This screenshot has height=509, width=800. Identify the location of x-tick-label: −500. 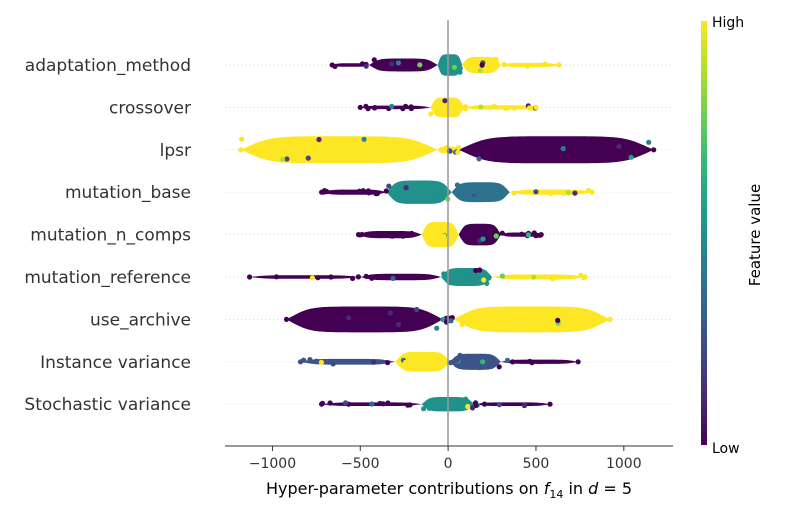
(360, 464).